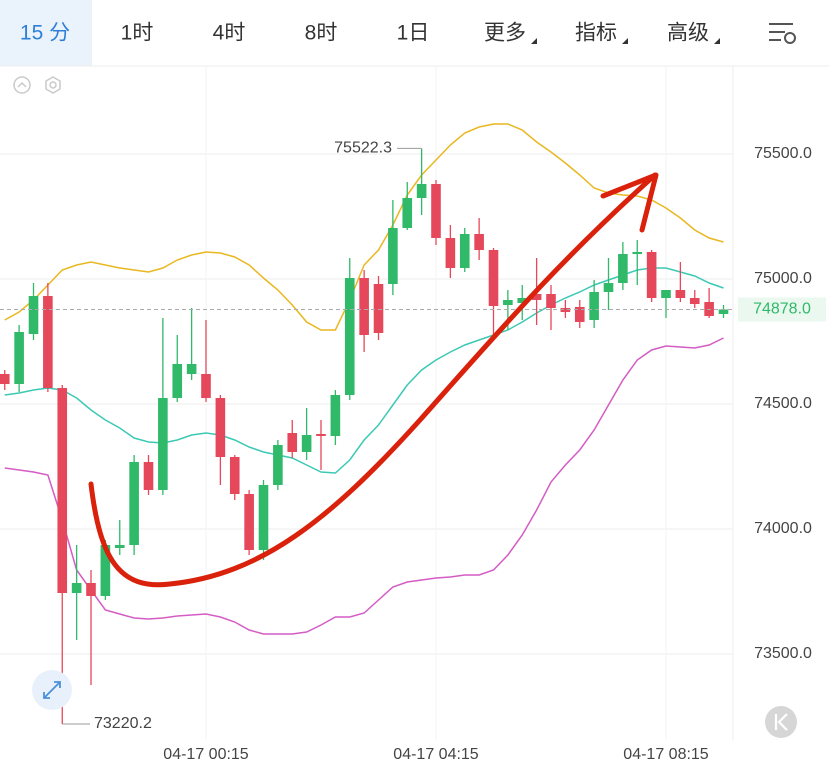 The height and width of the screenshot is (762, 829). Describe the element at coordinates (123, 723) in the screenshot. I see `low-label: 73220.2` at that location.